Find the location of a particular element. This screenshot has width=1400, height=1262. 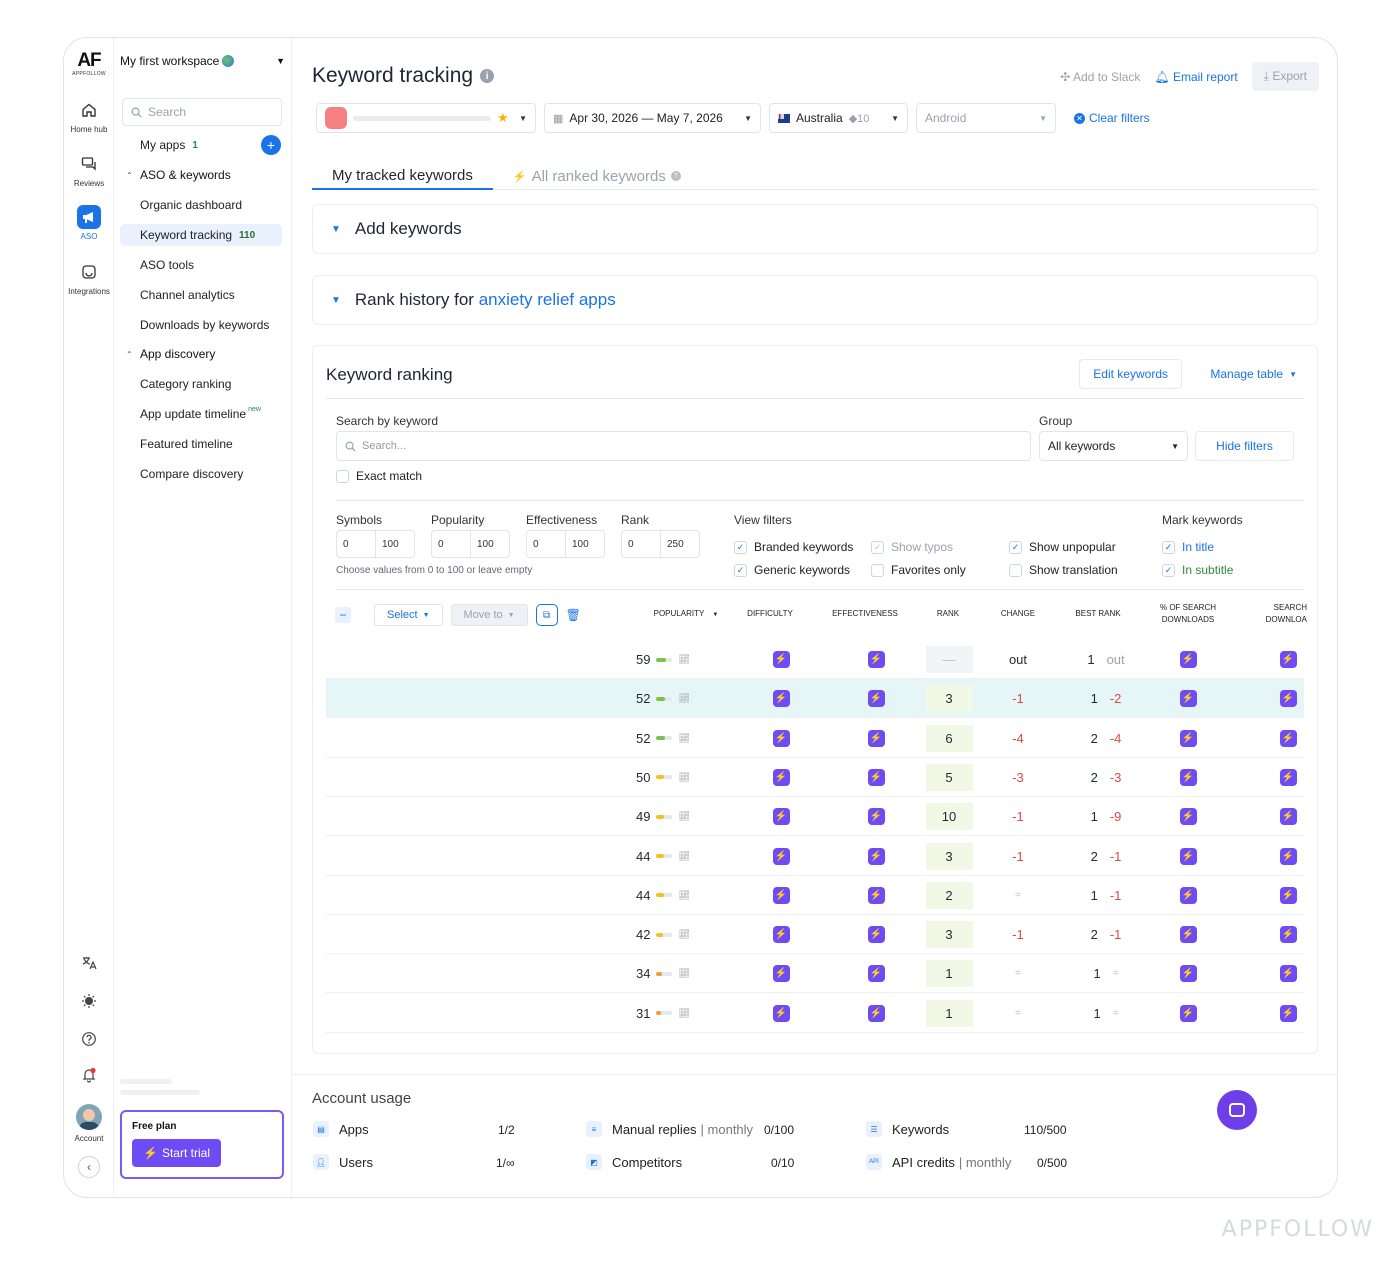

sidebar-item-downloads-by-keywords: Downloads by keywords is located at coordinates (205, 325).